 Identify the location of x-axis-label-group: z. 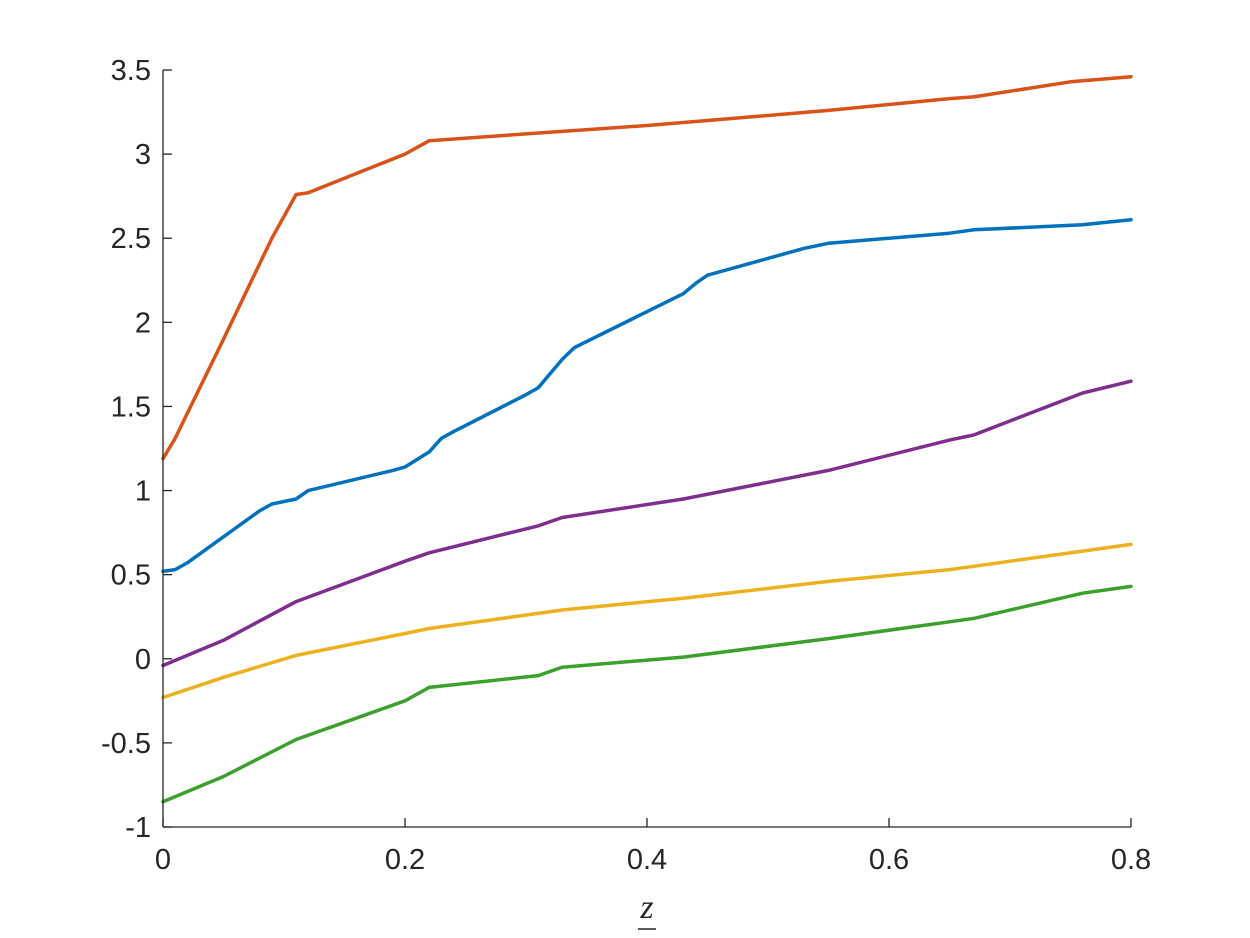
(647, 909).